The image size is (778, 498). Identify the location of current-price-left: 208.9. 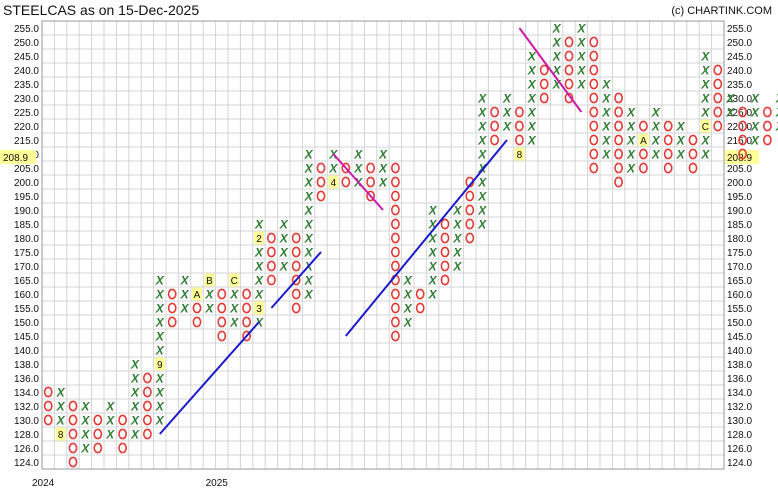
(15, 158).